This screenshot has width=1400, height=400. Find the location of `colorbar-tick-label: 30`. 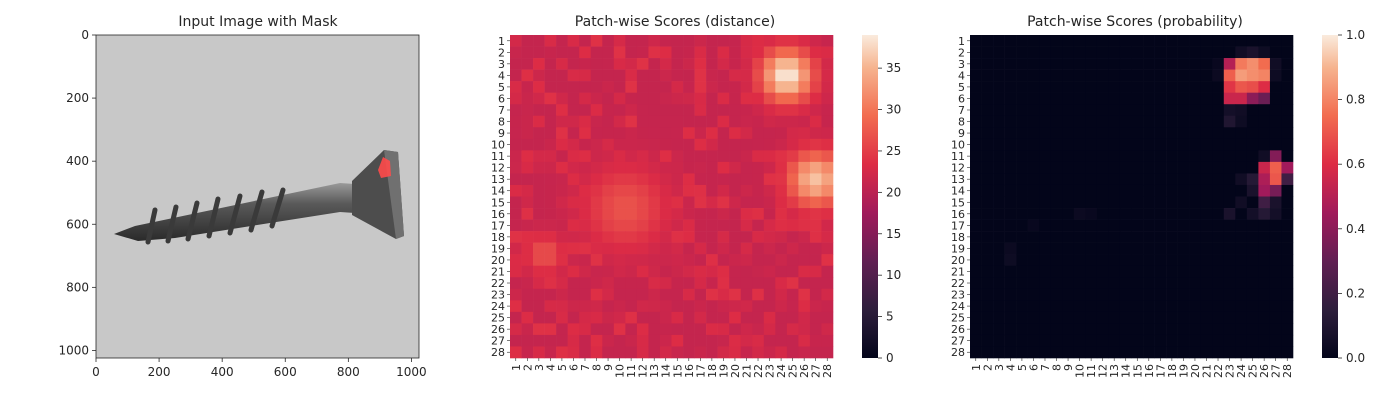

colorbar-tick-label: 30 is located at coordinates (893, 110).